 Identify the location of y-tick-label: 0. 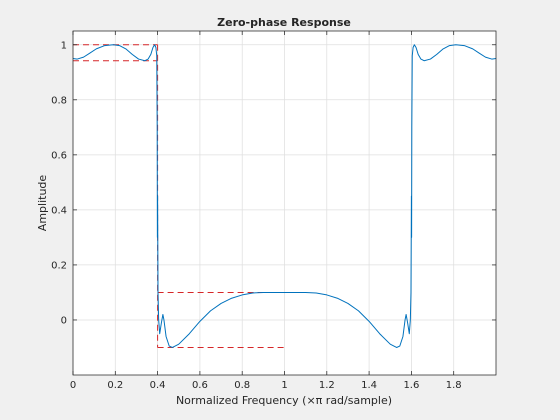
(64, 320).